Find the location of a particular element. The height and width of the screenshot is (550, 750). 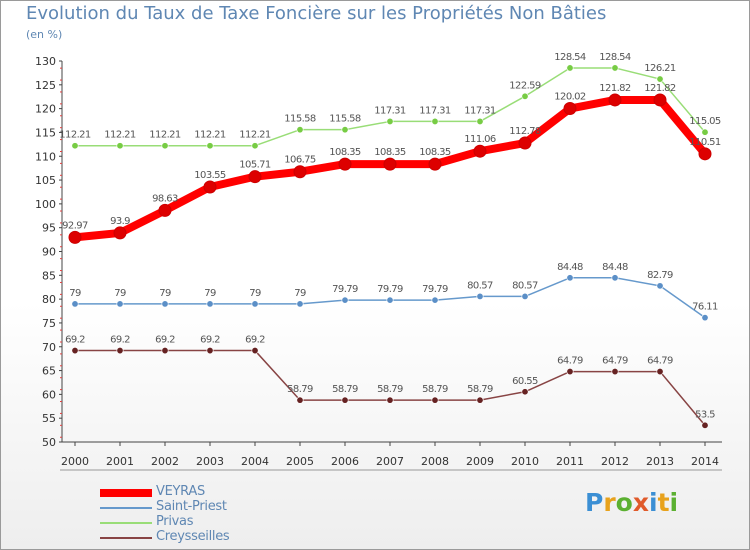

data-label: 110.51 is located at coordinates (705, 142).